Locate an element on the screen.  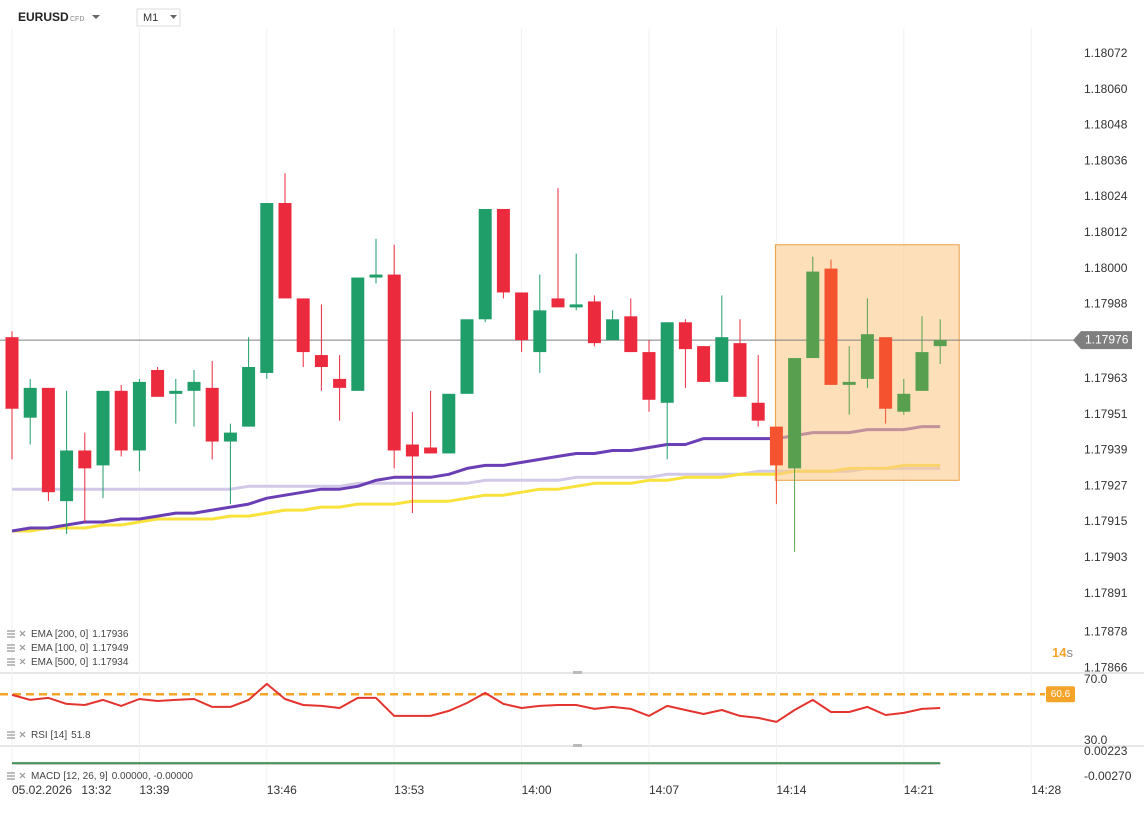
countdown-value: 14 is located at coordinates (1059, 652).